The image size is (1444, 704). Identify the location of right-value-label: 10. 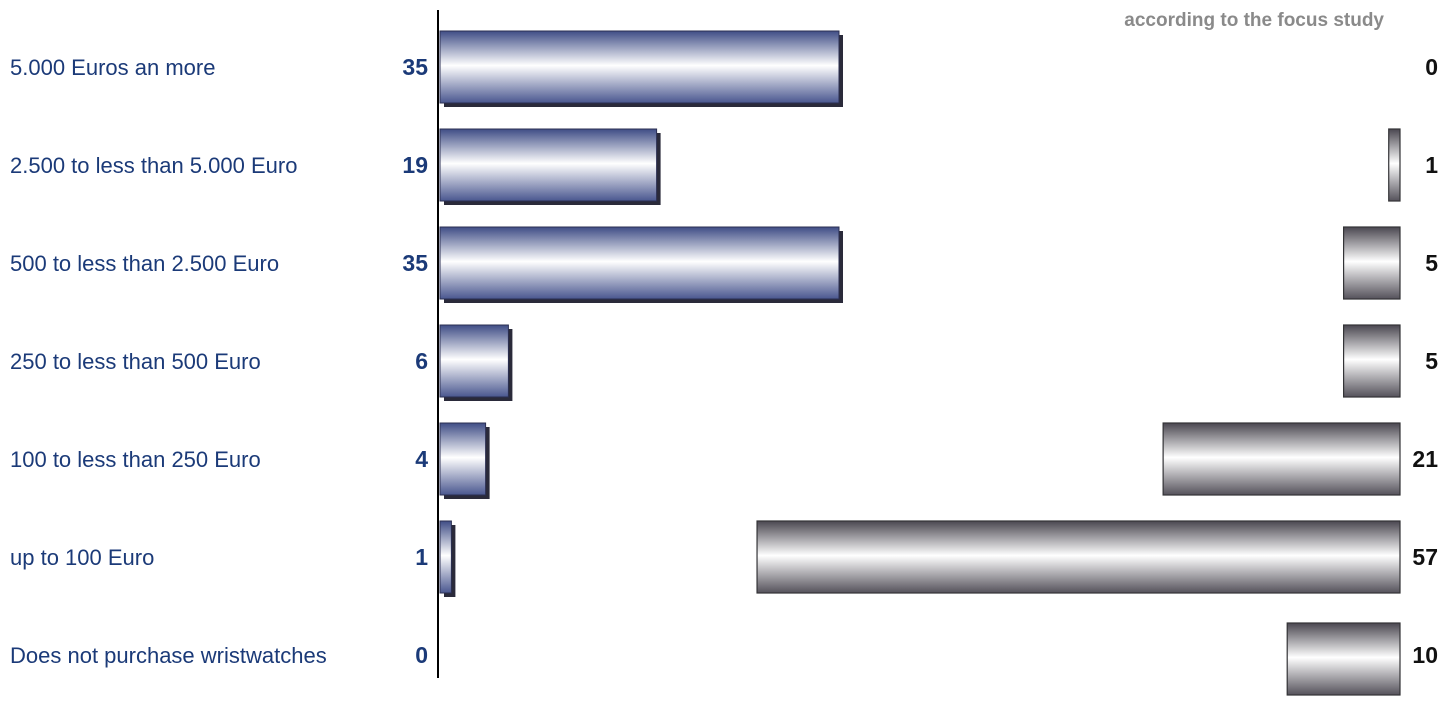
(1425, 655).